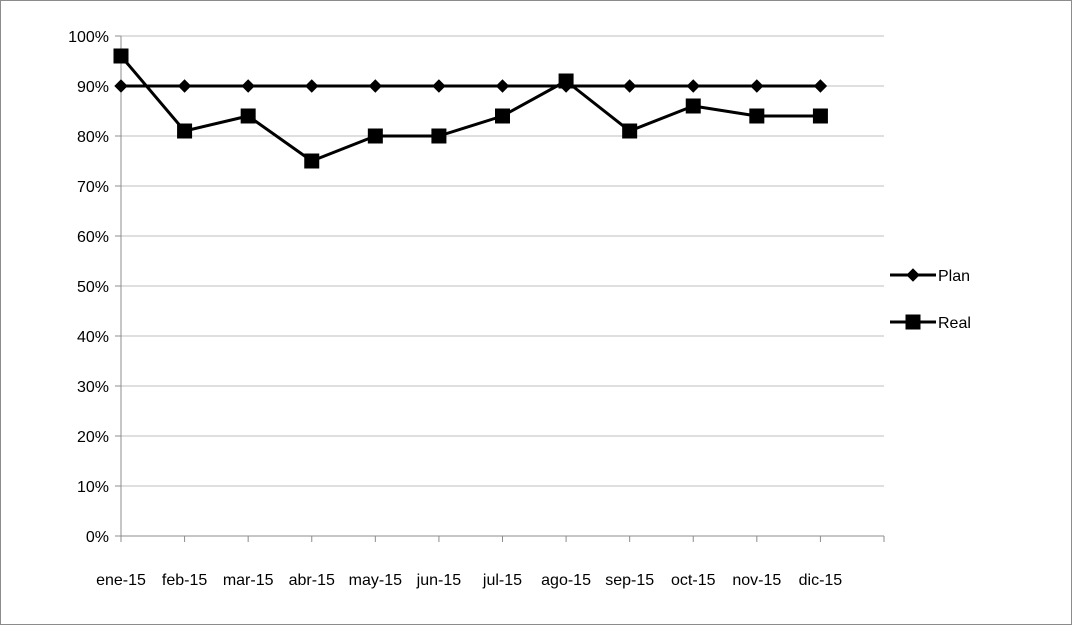  What do you see at coordinates (930, 323) in the screenshot?
I see `legend-entry-real: Real` at bounding box center [930, 323].